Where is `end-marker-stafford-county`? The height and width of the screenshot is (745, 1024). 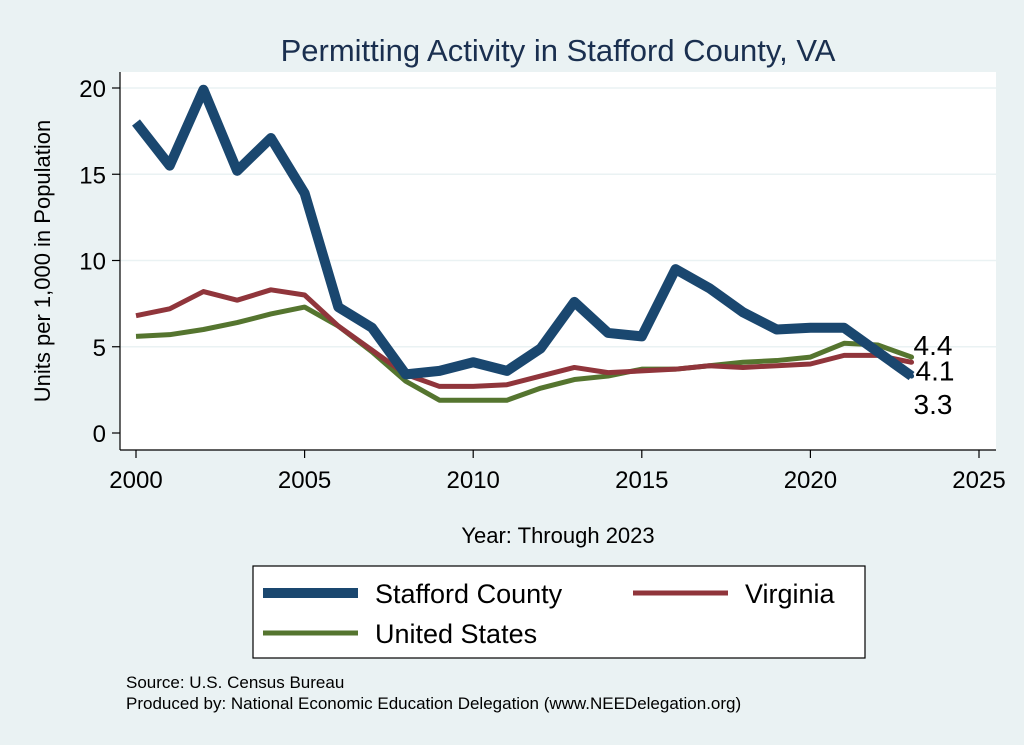 end-marker-stafford-county is located at coordinates (912, 376).